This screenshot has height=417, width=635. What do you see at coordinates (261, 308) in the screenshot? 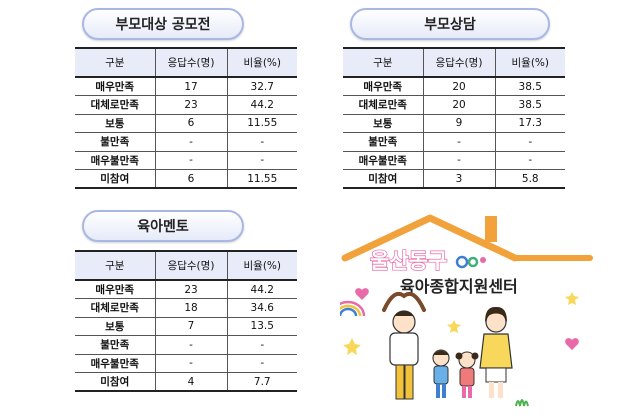
I see `ratio-cell: 34.6` at bounding box center [261, 308].